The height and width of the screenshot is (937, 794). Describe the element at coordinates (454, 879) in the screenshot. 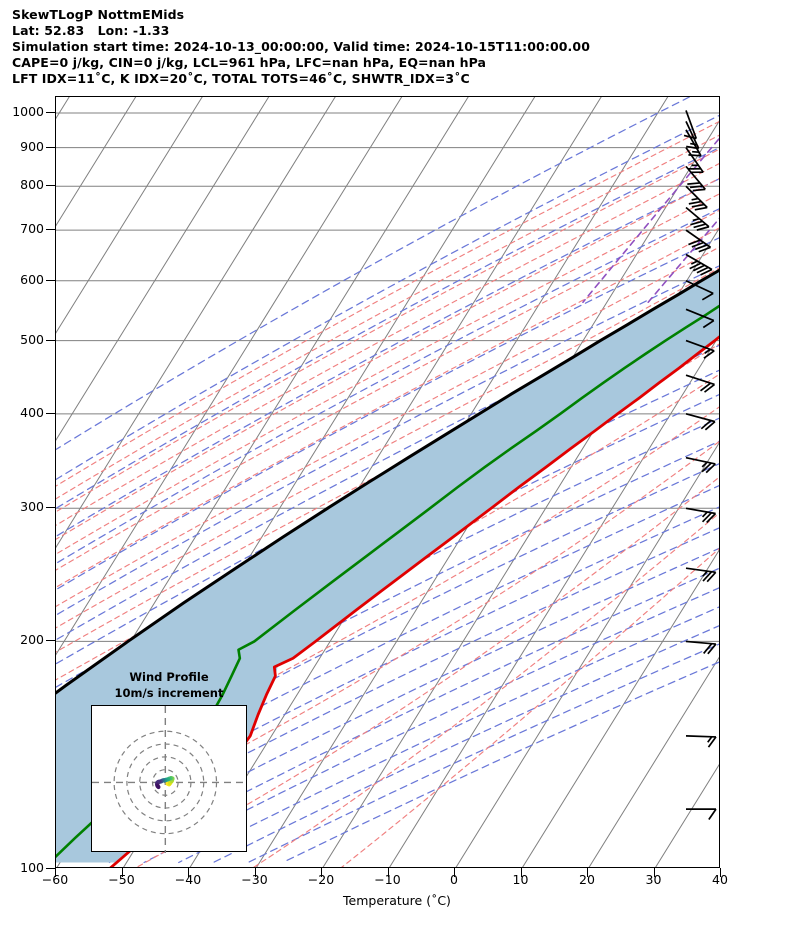

I see `temperature-tick-label: 0` at that location.